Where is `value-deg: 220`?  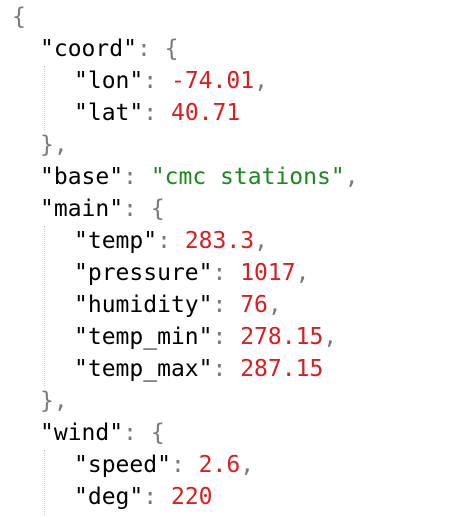
value-deg: 220 is located at coordinates (191, 497).